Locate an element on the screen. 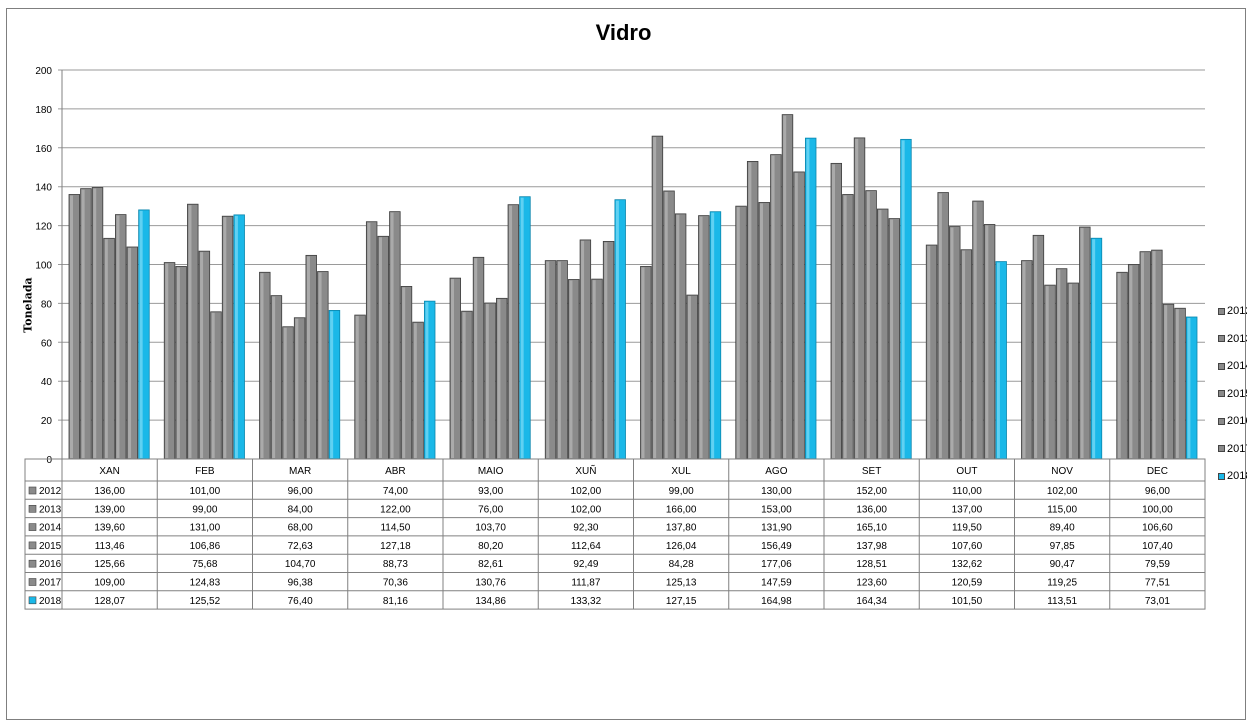 The width and height of the screenshot is (1247, 722). legend-item: 2013 is located at coordinates (1232, 339).